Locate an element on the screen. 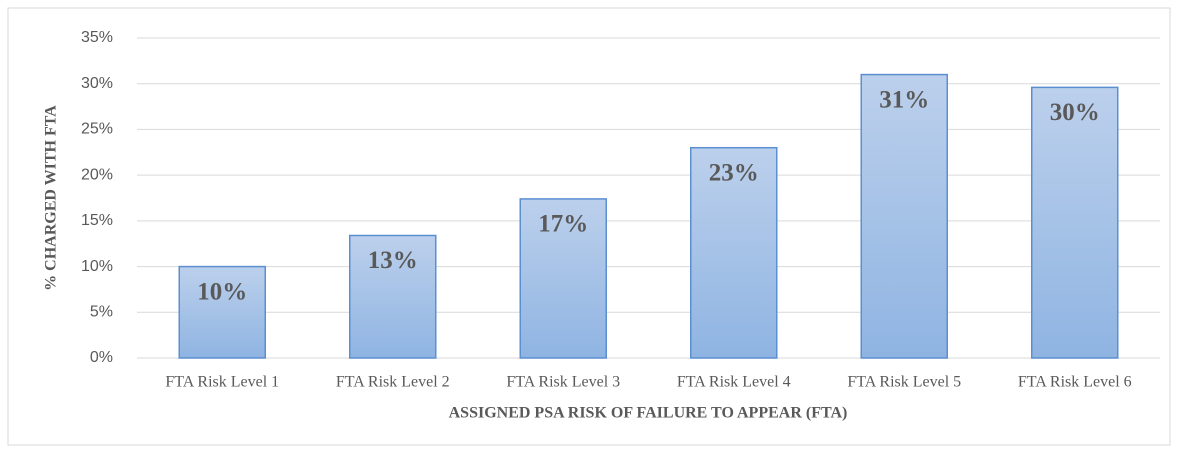 This screenshot has width=1179, height=453. y-tick-label: 15% is located at coordinates (97, 220).